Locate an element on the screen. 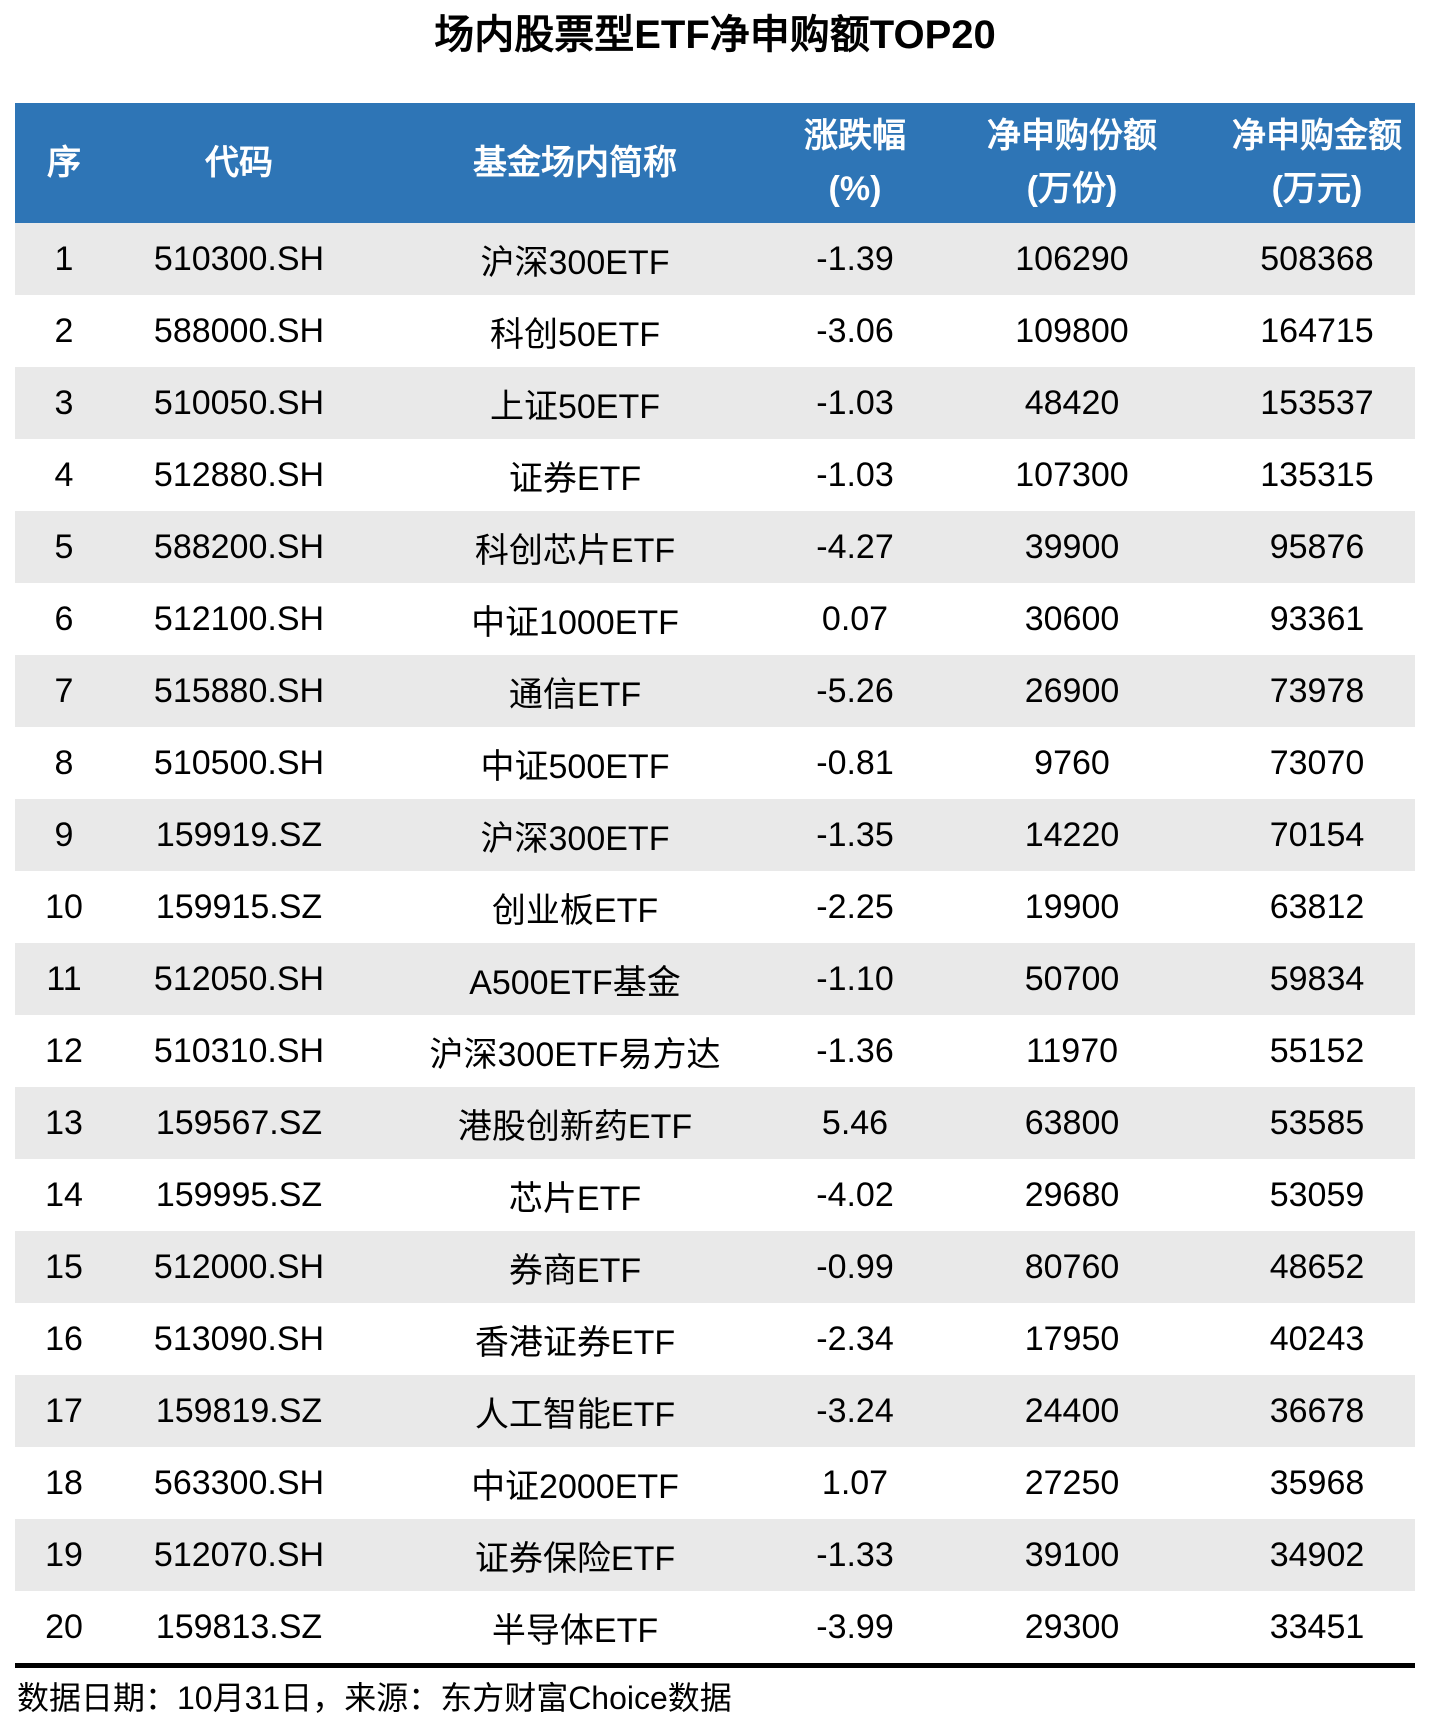 The height and width of the screenshot is (1720, 1430). column-header-label: 净申购份额 is located at coordinates (1072, 136).